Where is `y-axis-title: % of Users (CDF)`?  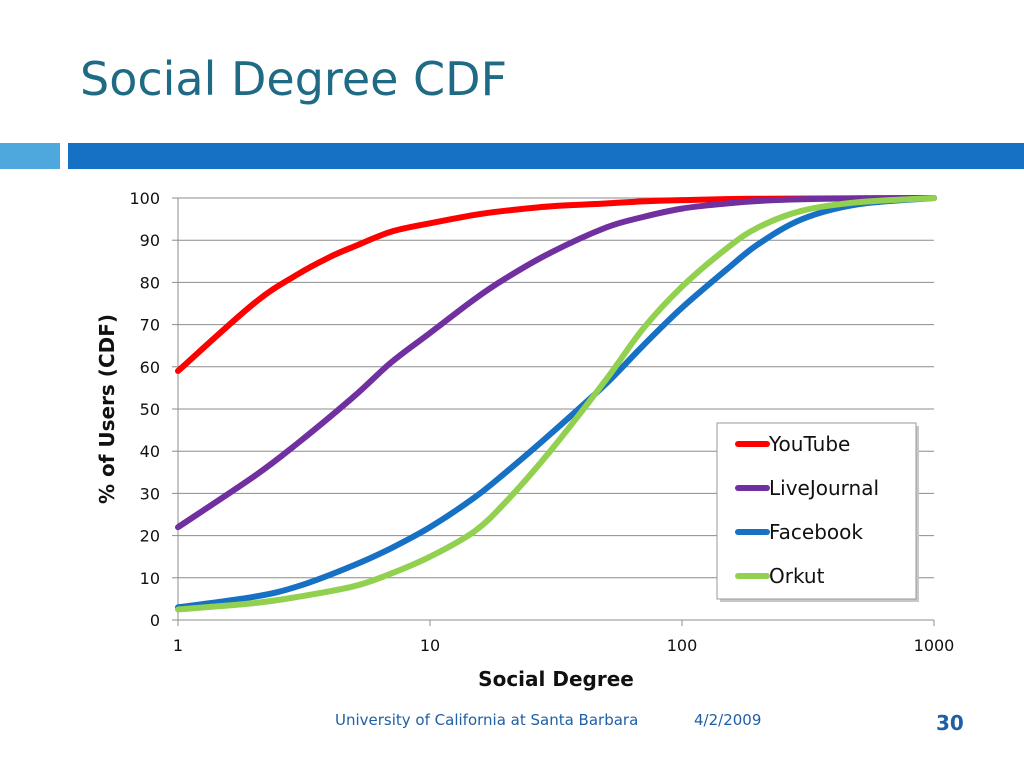 y-axis-title: % of Users (CDF) is located at coordinates (107, 409).